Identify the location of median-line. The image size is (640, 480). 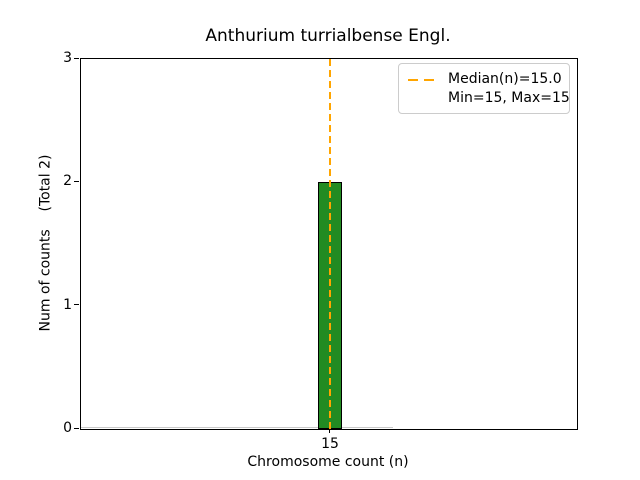
(330, 244).